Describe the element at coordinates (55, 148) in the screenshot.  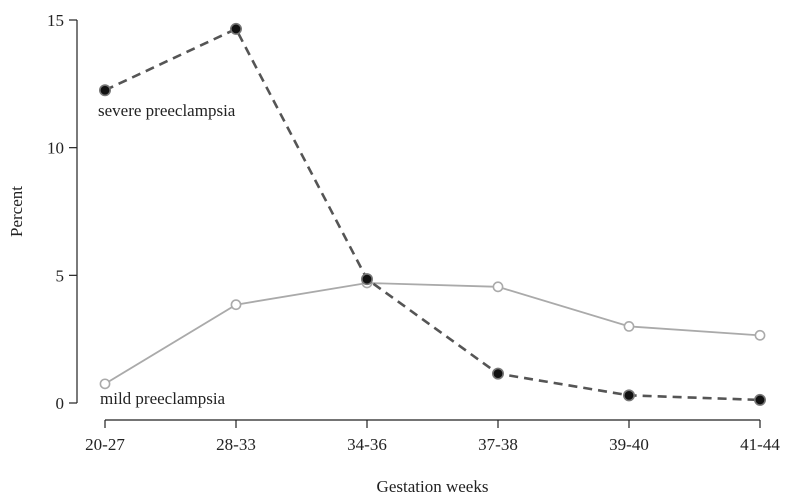
I see `y-tick-label: 10` at that location.